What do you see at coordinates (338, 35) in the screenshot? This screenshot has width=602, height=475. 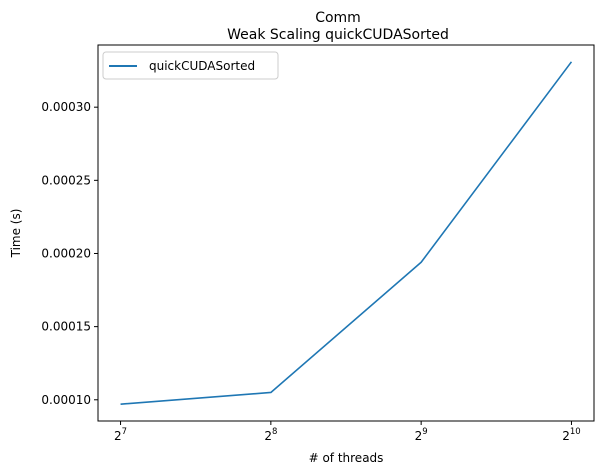 I see `chart-subtitle: Weak Scaling quickCUDASorted` at bounding box center [338, 35].